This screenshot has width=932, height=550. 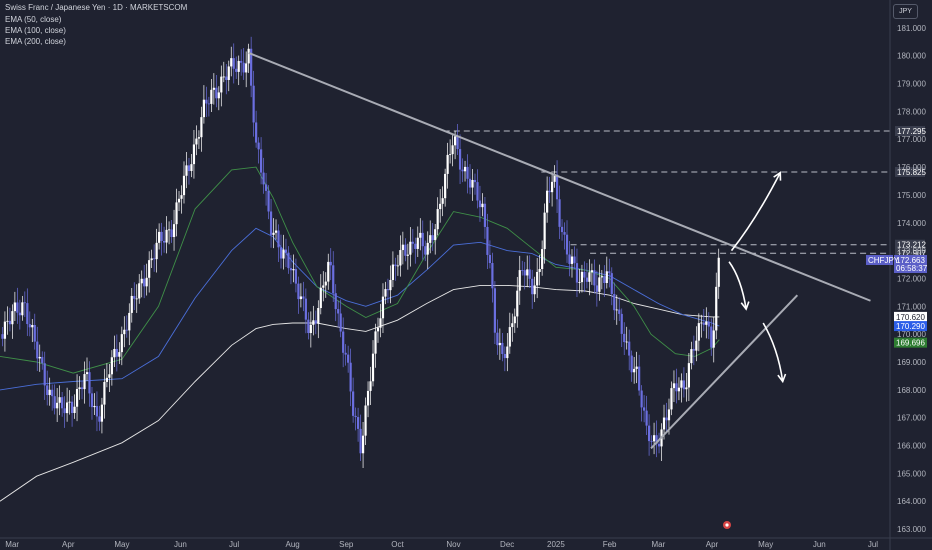 What do you see at coordinates (727, 525) in the screenshot?
I see `event-marker-icon` at bounding box center [727, 525].